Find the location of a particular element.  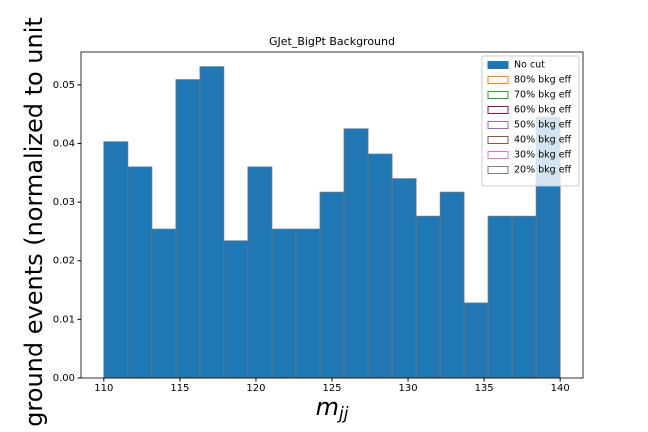

x-axis-label-sub: jj is located at coordinates (343, 414).